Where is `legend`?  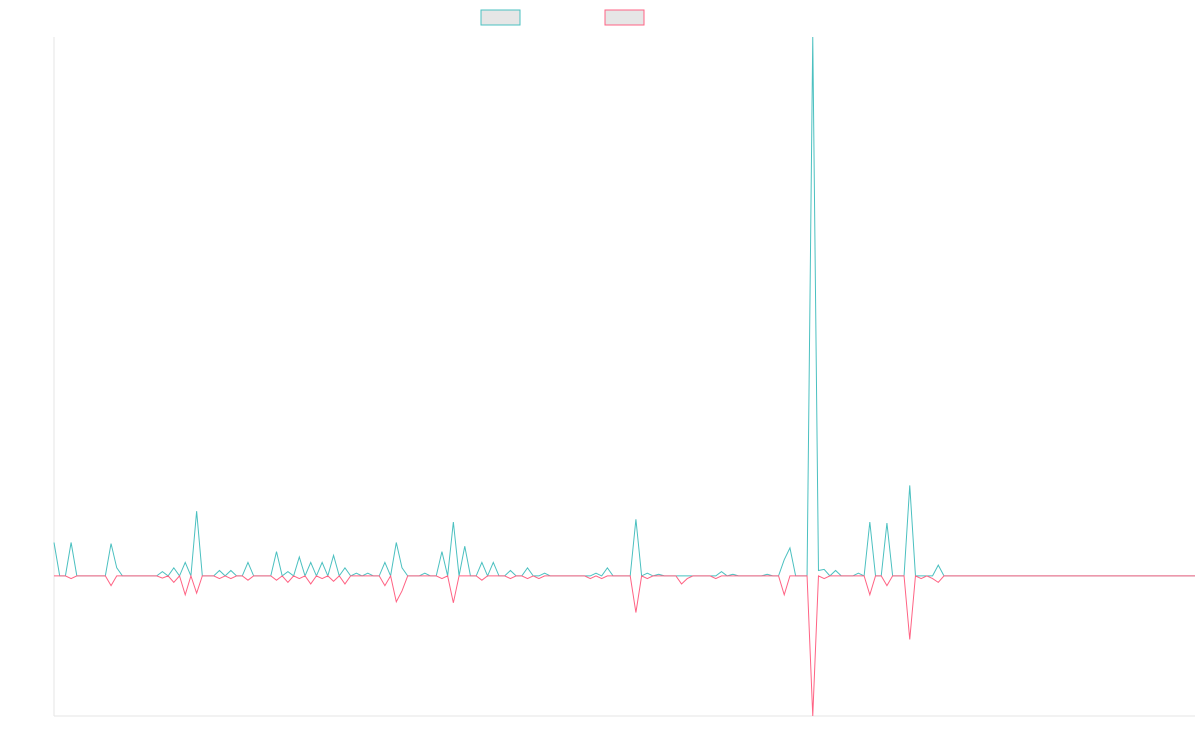 legend is located at coordinates (562, 17).